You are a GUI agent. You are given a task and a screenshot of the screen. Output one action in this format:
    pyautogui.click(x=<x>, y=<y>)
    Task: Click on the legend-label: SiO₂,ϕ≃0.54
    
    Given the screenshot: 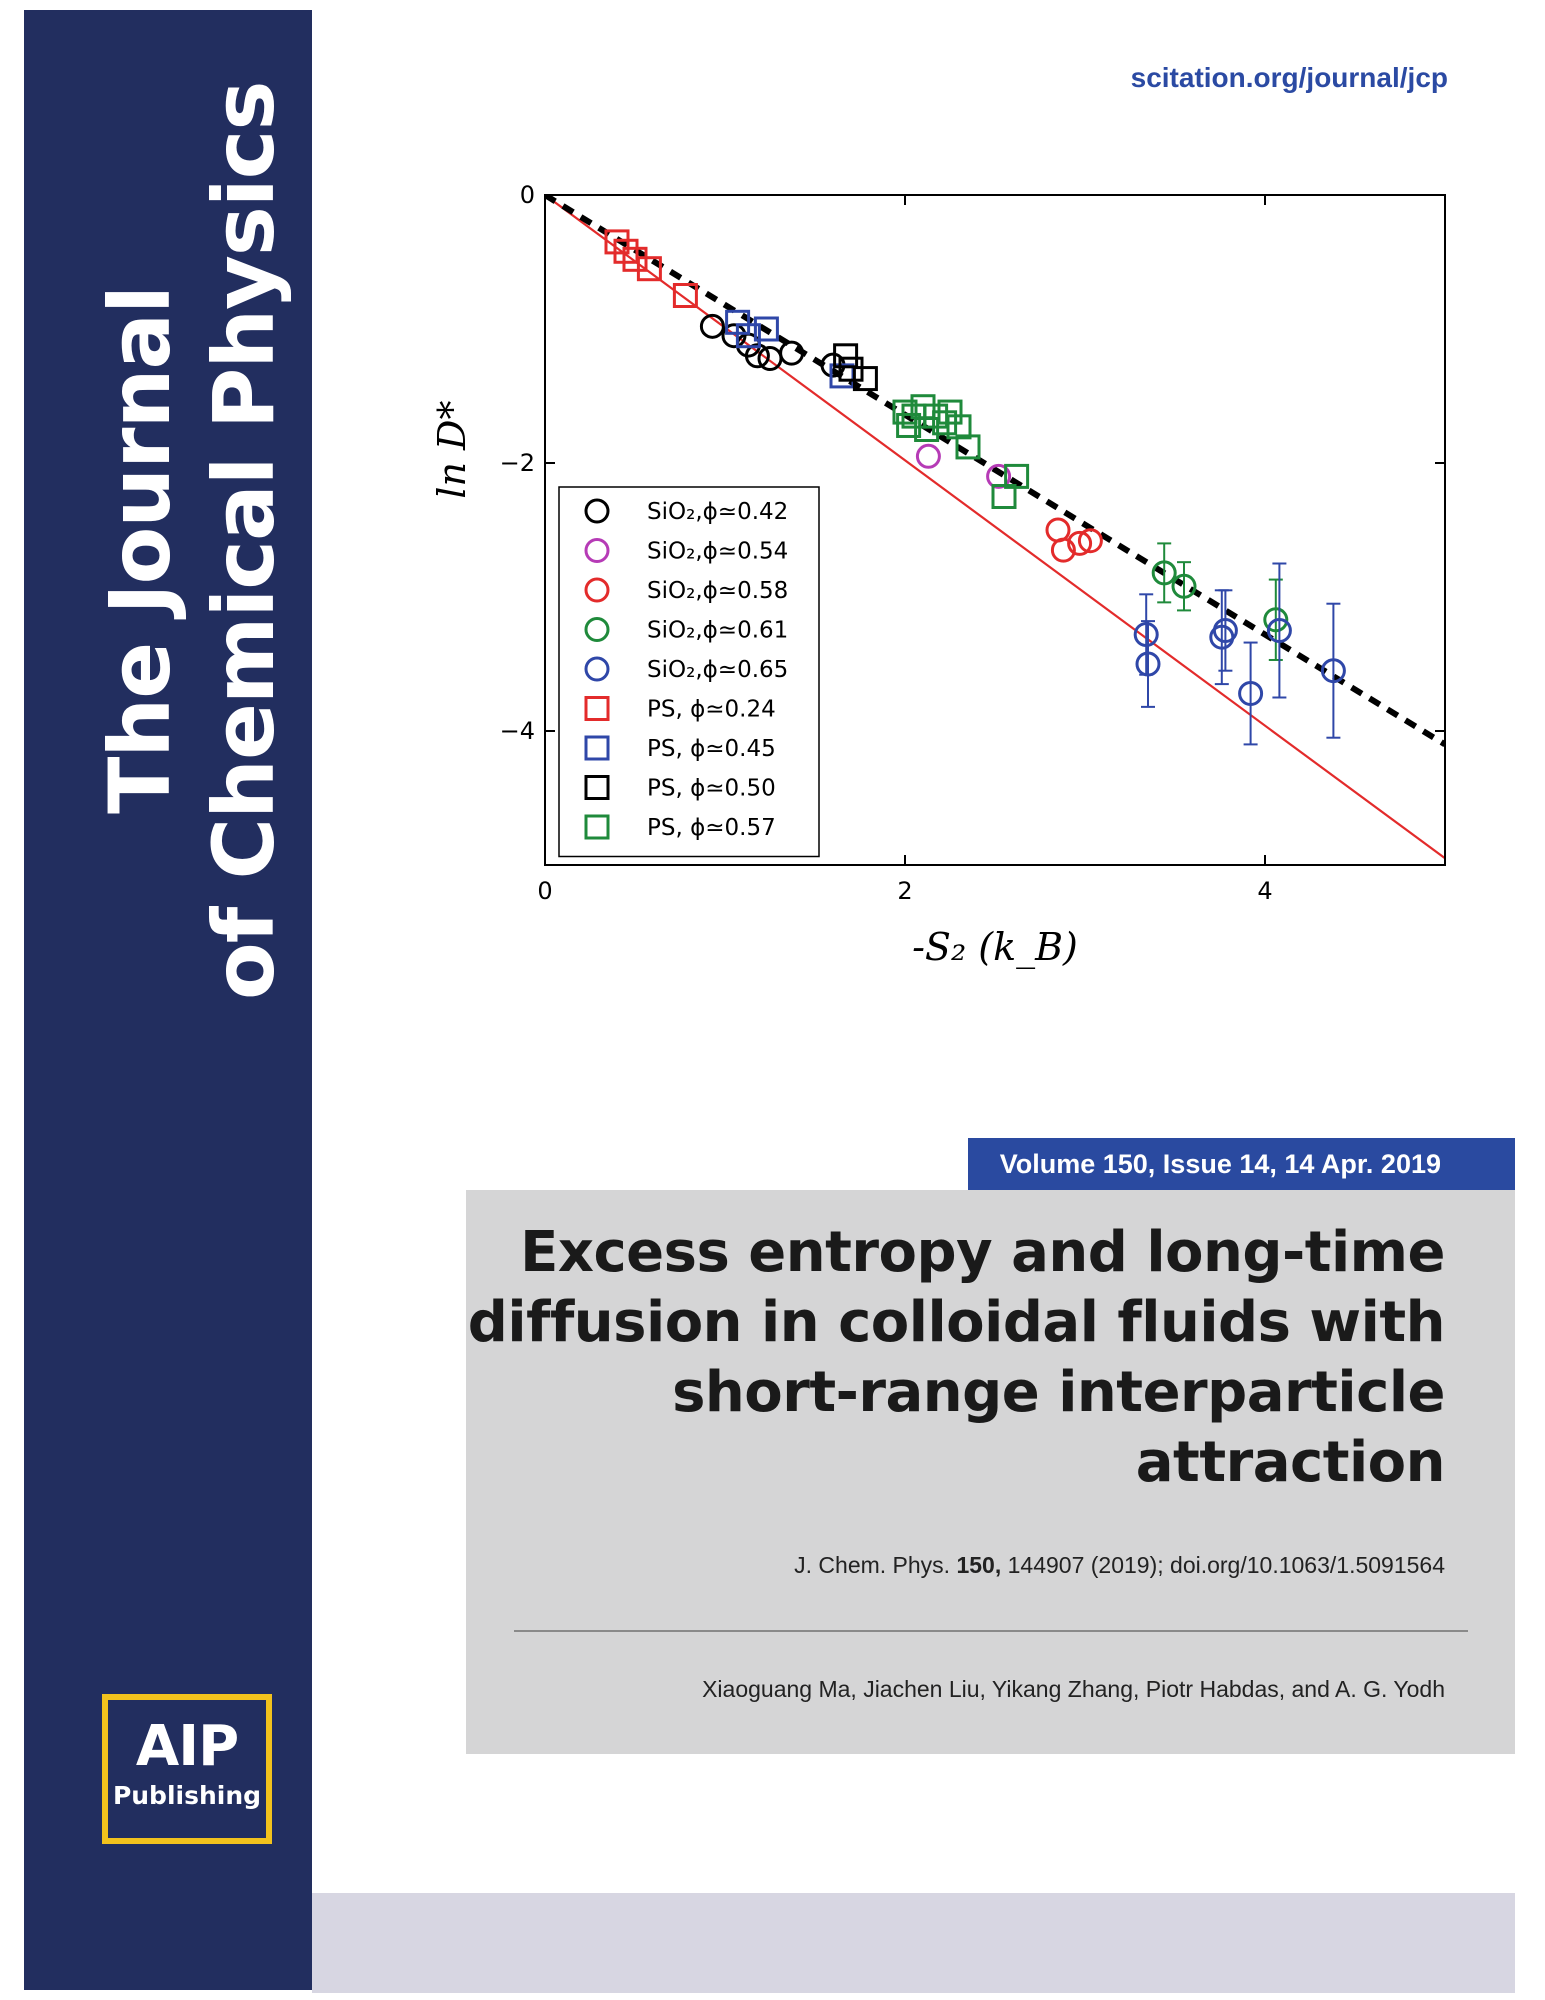 What is the action you would take?
    pyautogui.click(x=717, y=552)
    